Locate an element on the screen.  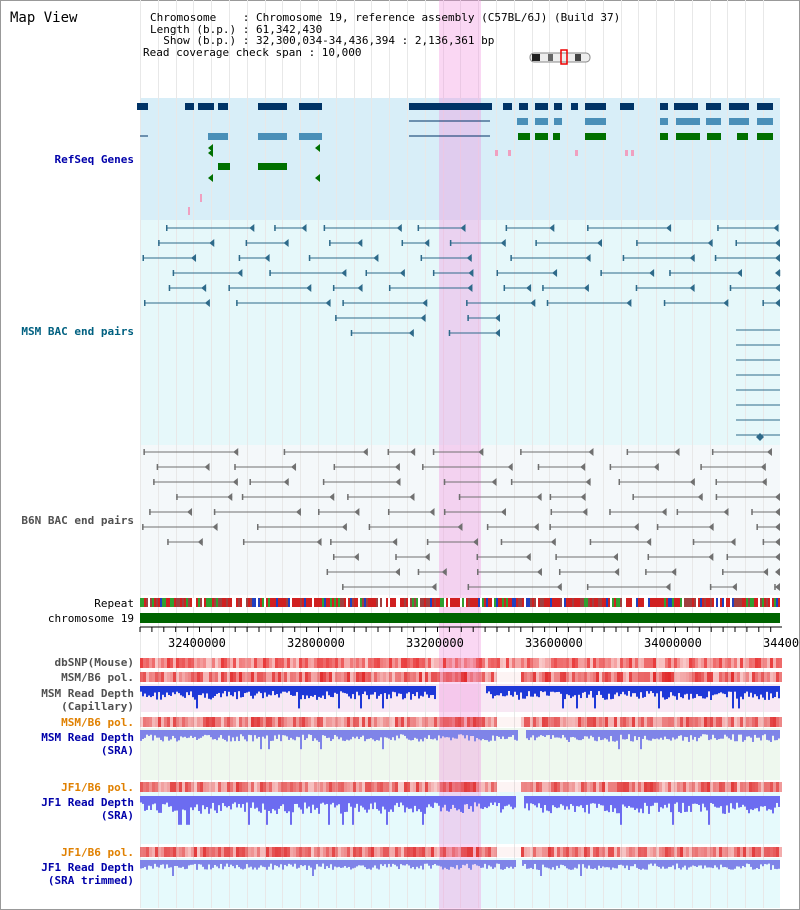
msm-b6-pol-label-2: MSM/B6 pol. is located at coordinates (97, 722).